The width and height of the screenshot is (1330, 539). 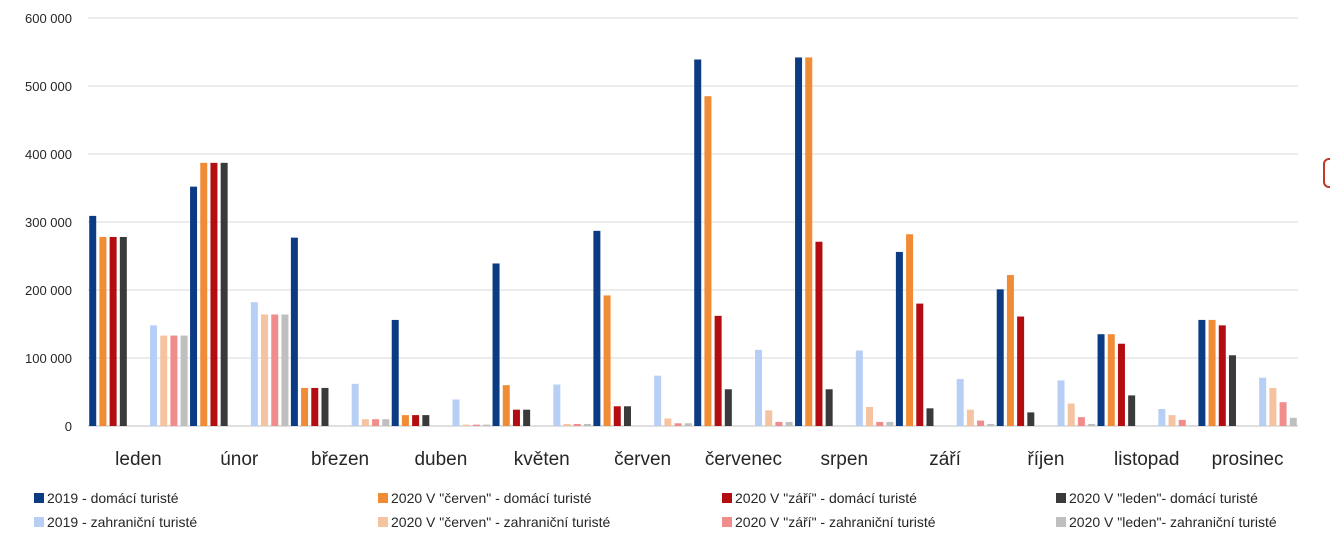 I want to click on bar-říjen-series-3, so click(x=1021, y=371).